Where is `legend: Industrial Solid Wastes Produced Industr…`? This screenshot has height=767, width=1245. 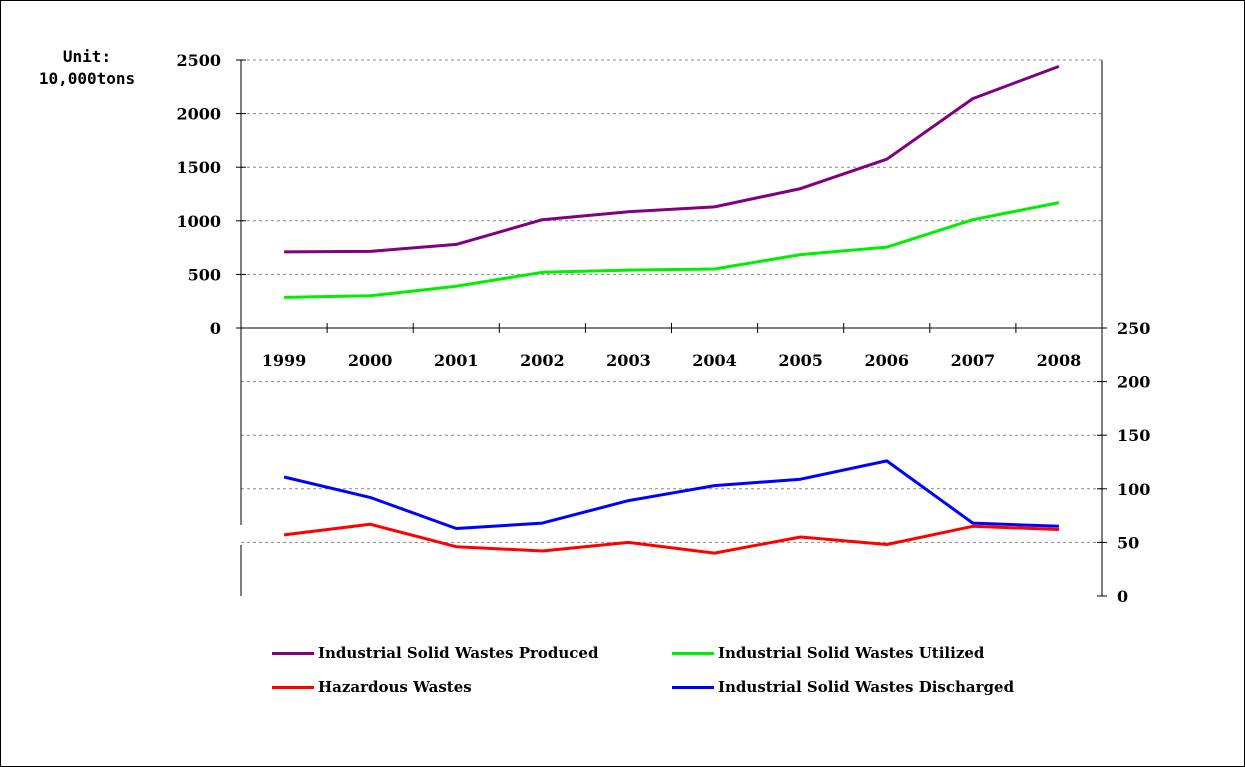 legend: Industrial Solid Wastes Produced Industr… is located at coordinates (662, 672).